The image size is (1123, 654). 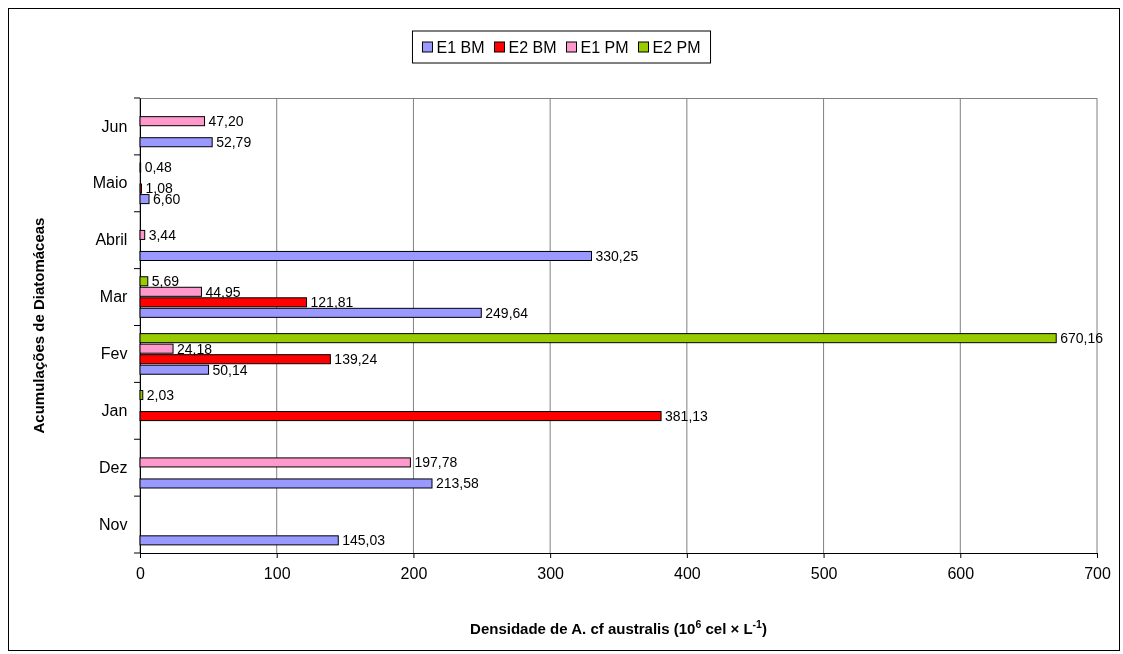 I want to click on y-tick-label: Jun, so click(x=114, y=126).